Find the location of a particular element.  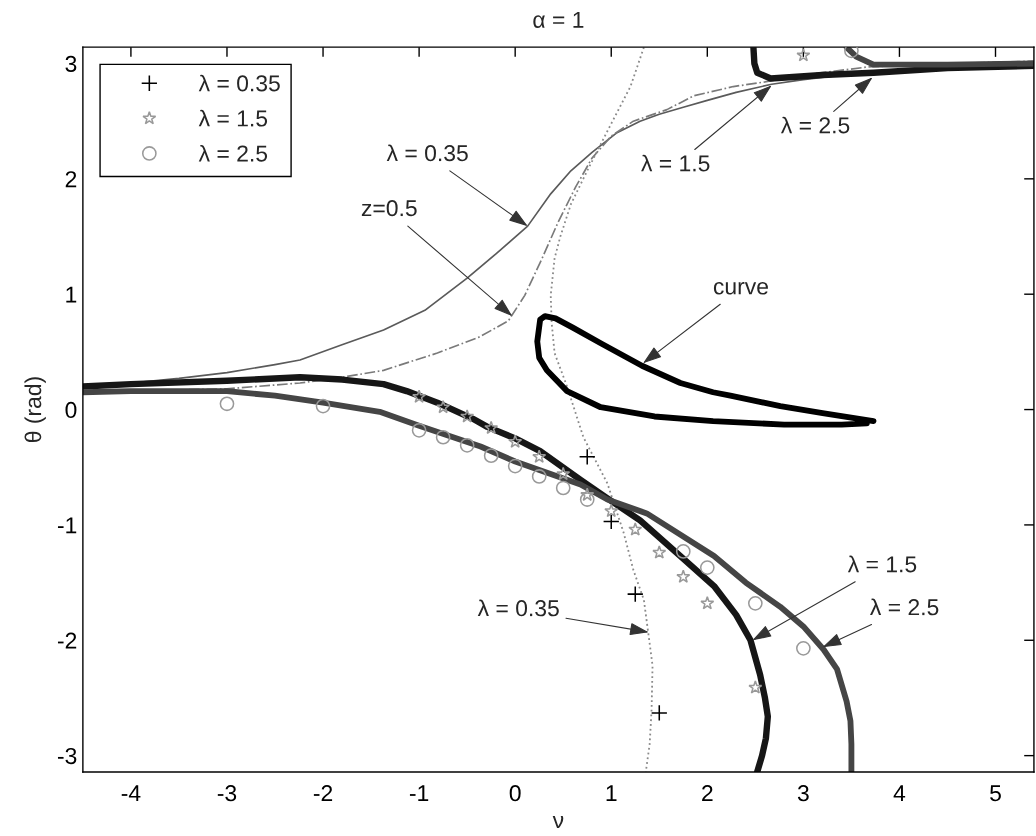

x-axis-title: ν is located at coordinates (558, 821).